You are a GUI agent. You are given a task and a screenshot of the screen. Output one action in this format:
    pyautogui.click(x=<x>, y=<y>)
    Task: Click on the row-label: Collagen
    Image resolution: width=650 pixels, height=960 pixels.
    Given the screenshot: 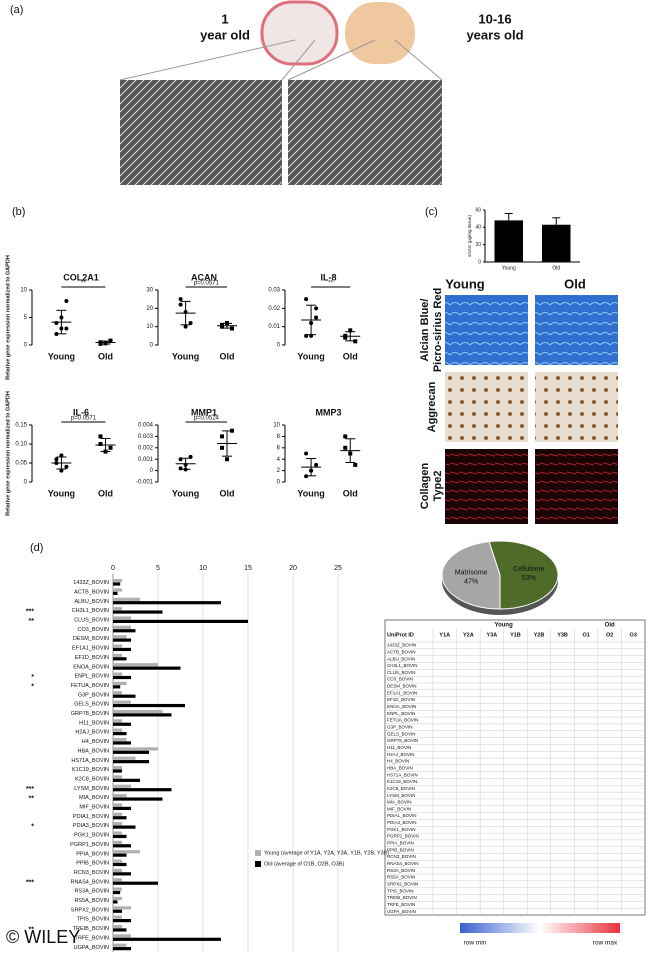 What is the action you would take?
    pyautogui.click(x=425, y=485)
    